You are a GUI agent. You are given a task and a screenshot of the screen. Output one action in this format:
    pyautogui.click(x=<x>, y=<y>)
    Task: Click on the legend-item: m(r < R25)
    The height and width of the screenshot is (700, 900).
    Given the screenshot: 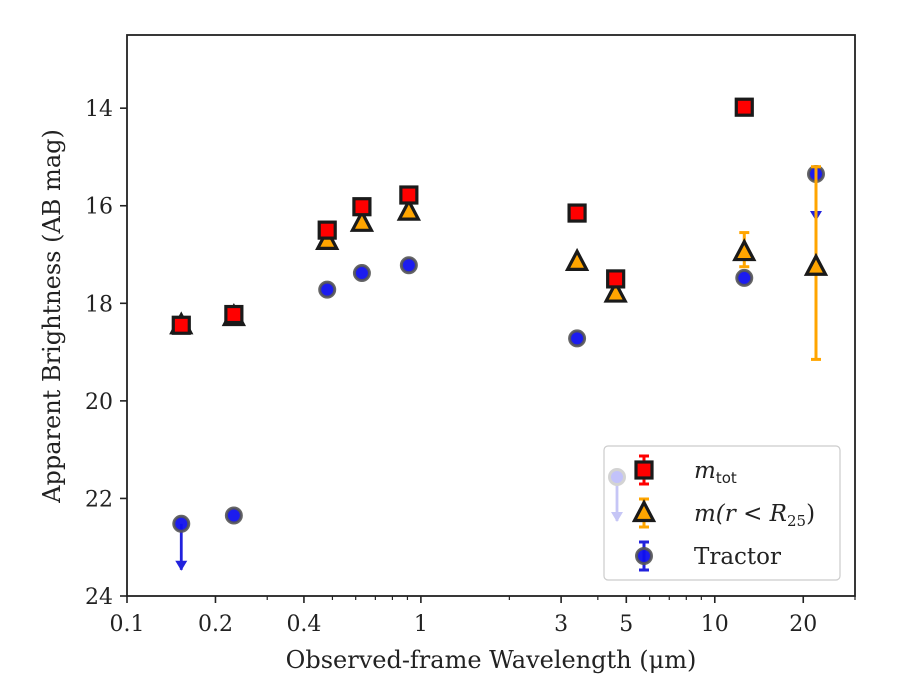 What is the action you would take?
    pyautogui.click(x=723, y=513)
    